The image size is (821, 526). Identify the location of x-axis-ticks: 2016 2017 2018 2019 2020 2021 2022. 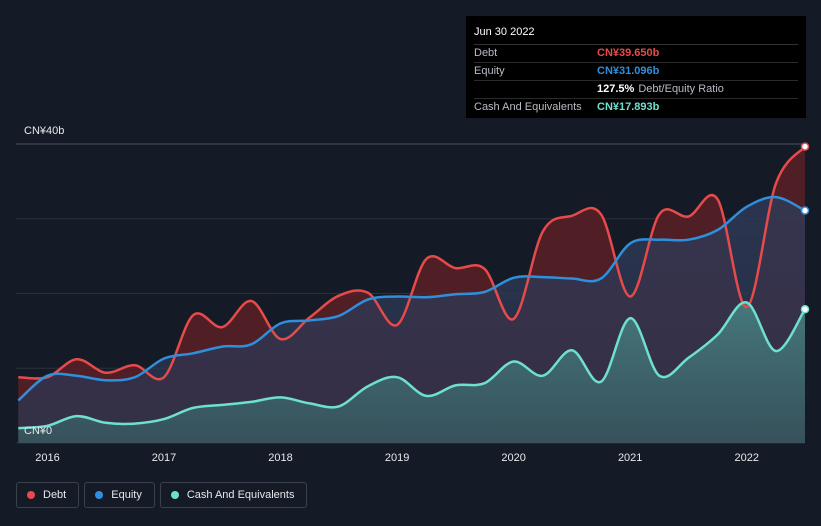
(397, 458).